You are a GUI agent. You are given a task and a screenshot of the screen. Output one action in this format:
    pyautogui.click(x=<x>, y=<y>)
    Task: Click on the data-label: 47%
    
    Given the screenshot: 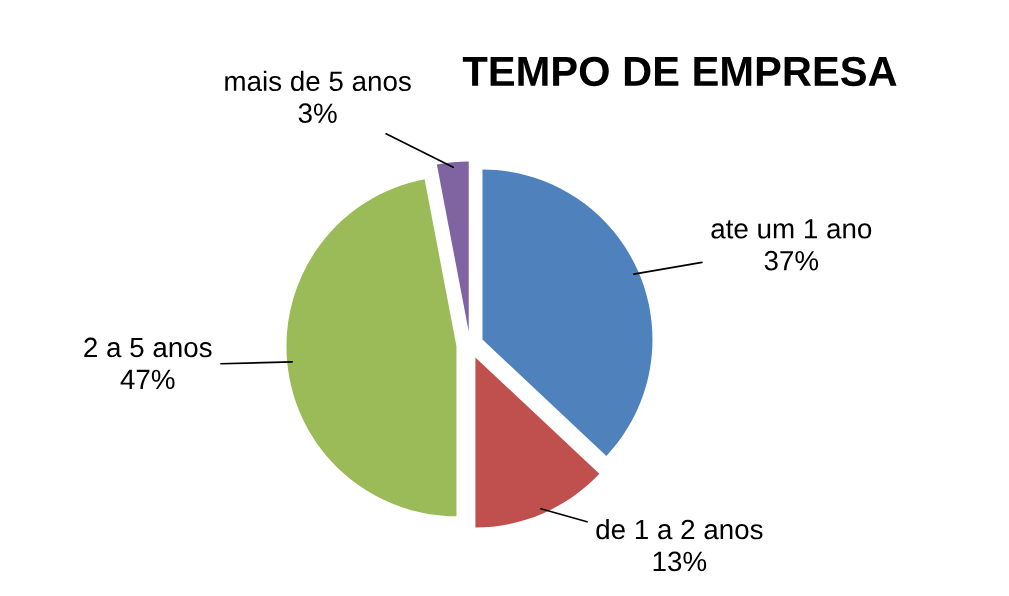 What is the action you would take?
    pyautogui.click(x=147, y=379)
    